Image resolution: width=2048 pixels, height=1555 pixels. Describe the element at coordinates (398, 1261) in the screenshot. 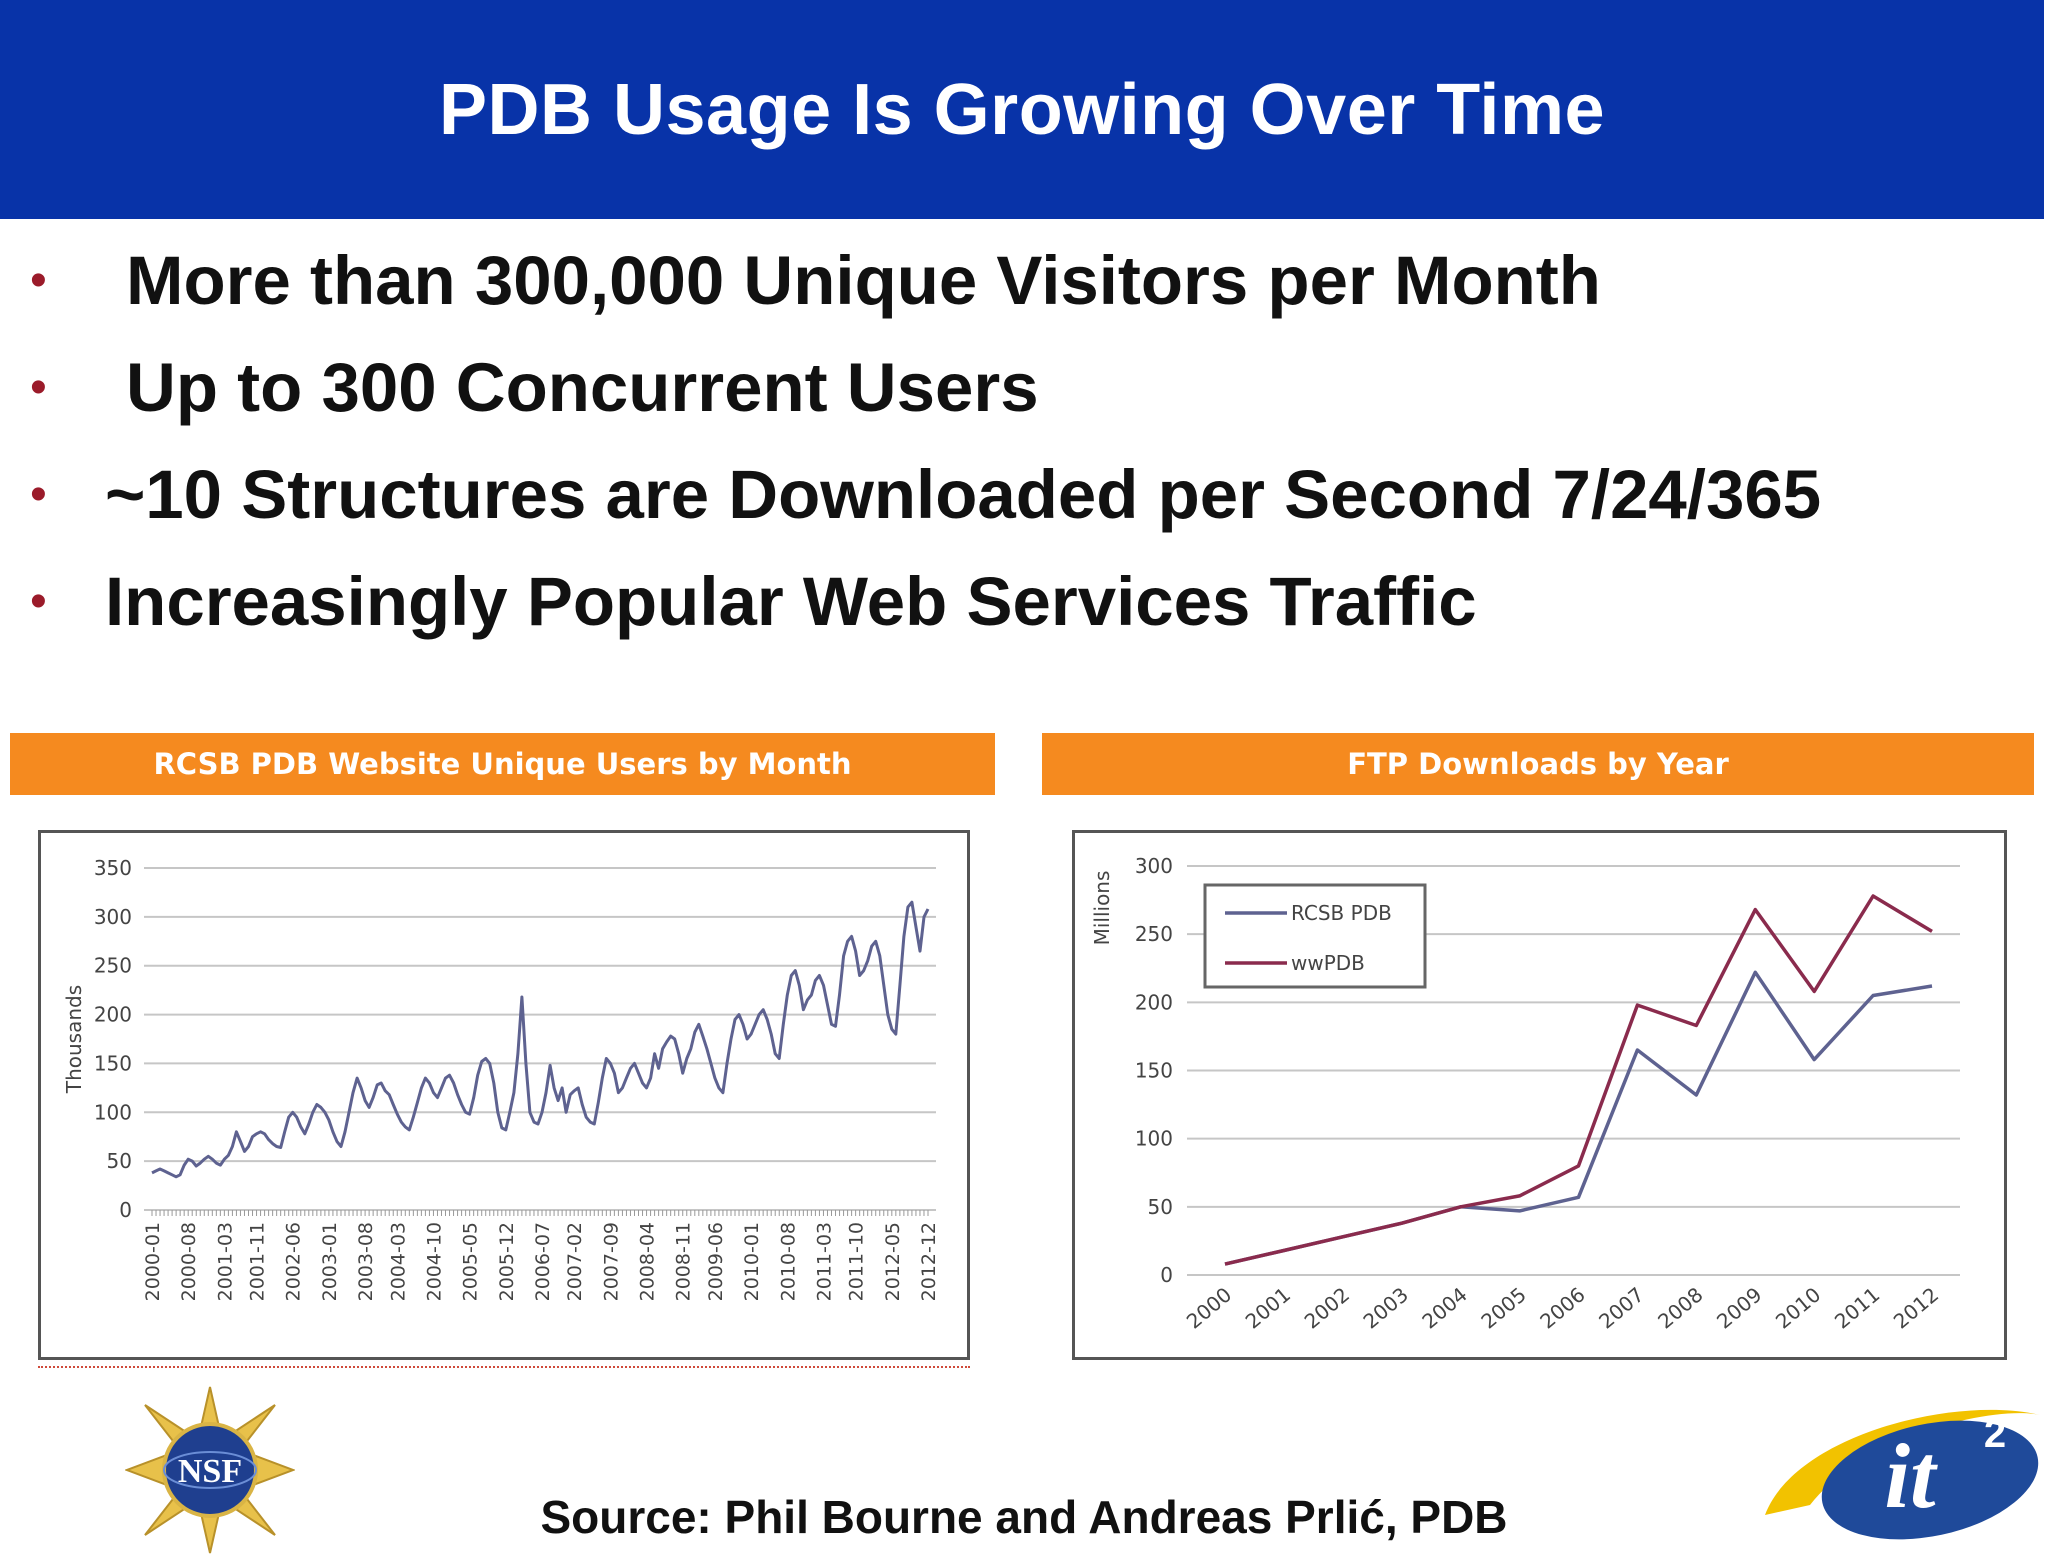

I see `x-tick-label: 2004-03` at that location.